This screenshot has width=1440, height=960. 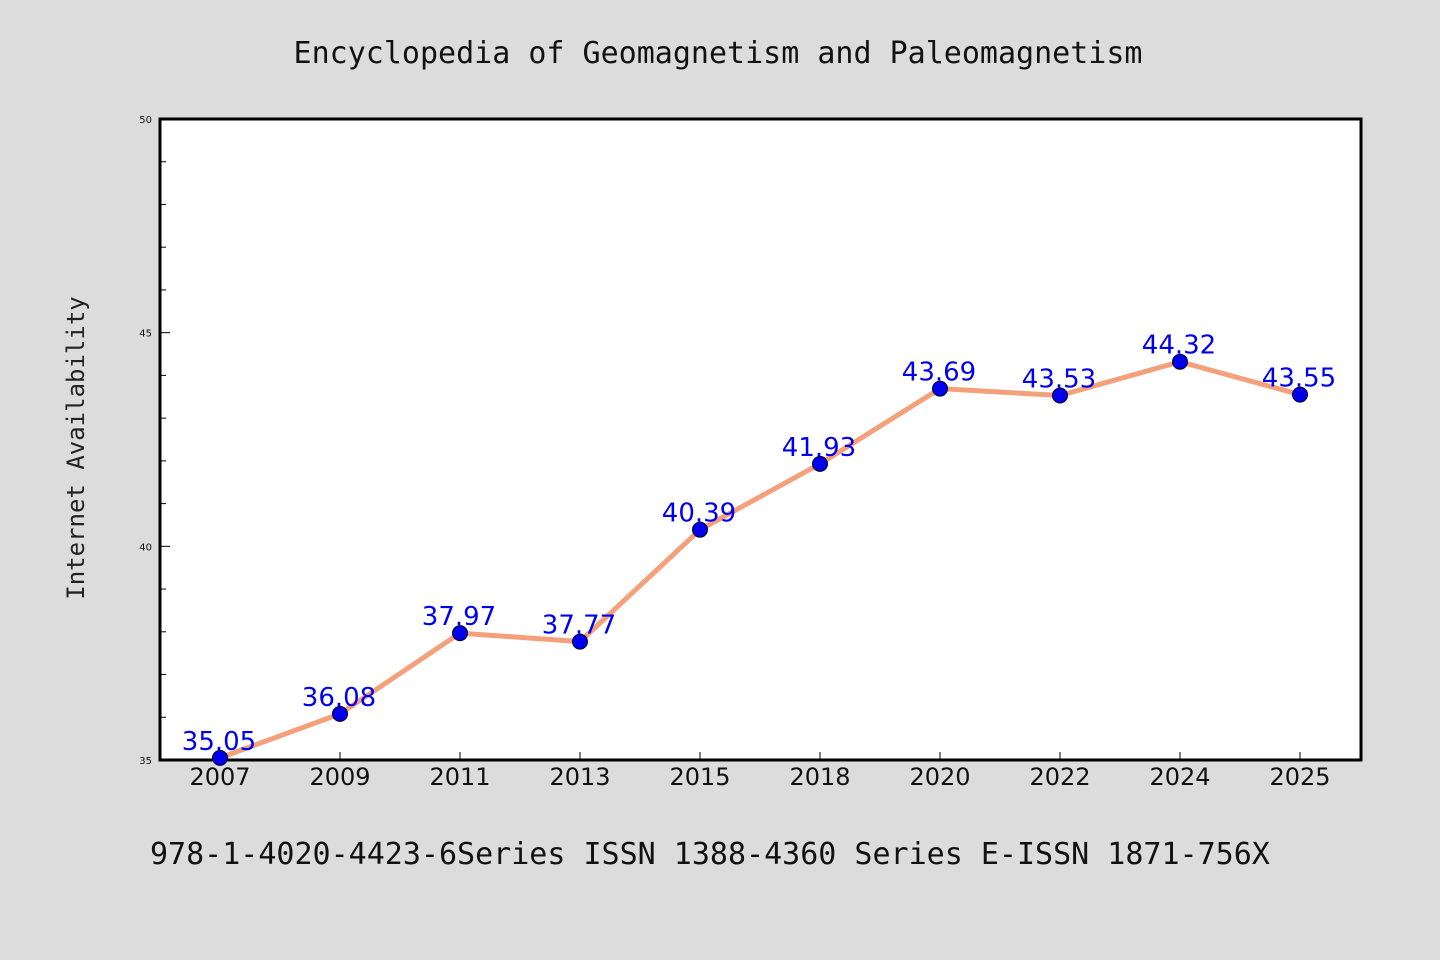 What do you see at coordinates (459, 617) in the screenshot?
I see `data-label: 37.97` at bounding box center [459, 617].